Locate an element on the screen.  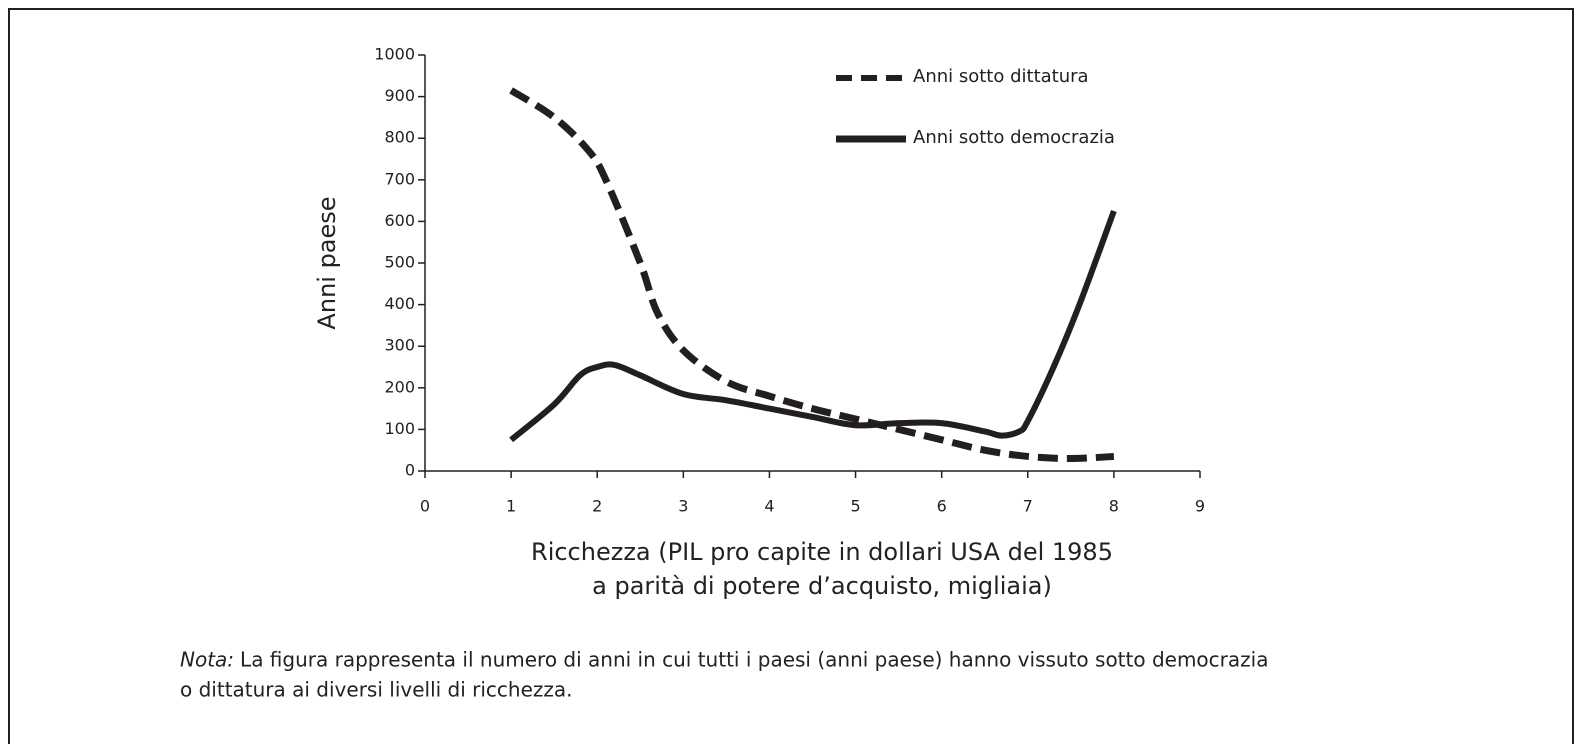
y-tick-label: 100 is located at coordinates (399, 428).